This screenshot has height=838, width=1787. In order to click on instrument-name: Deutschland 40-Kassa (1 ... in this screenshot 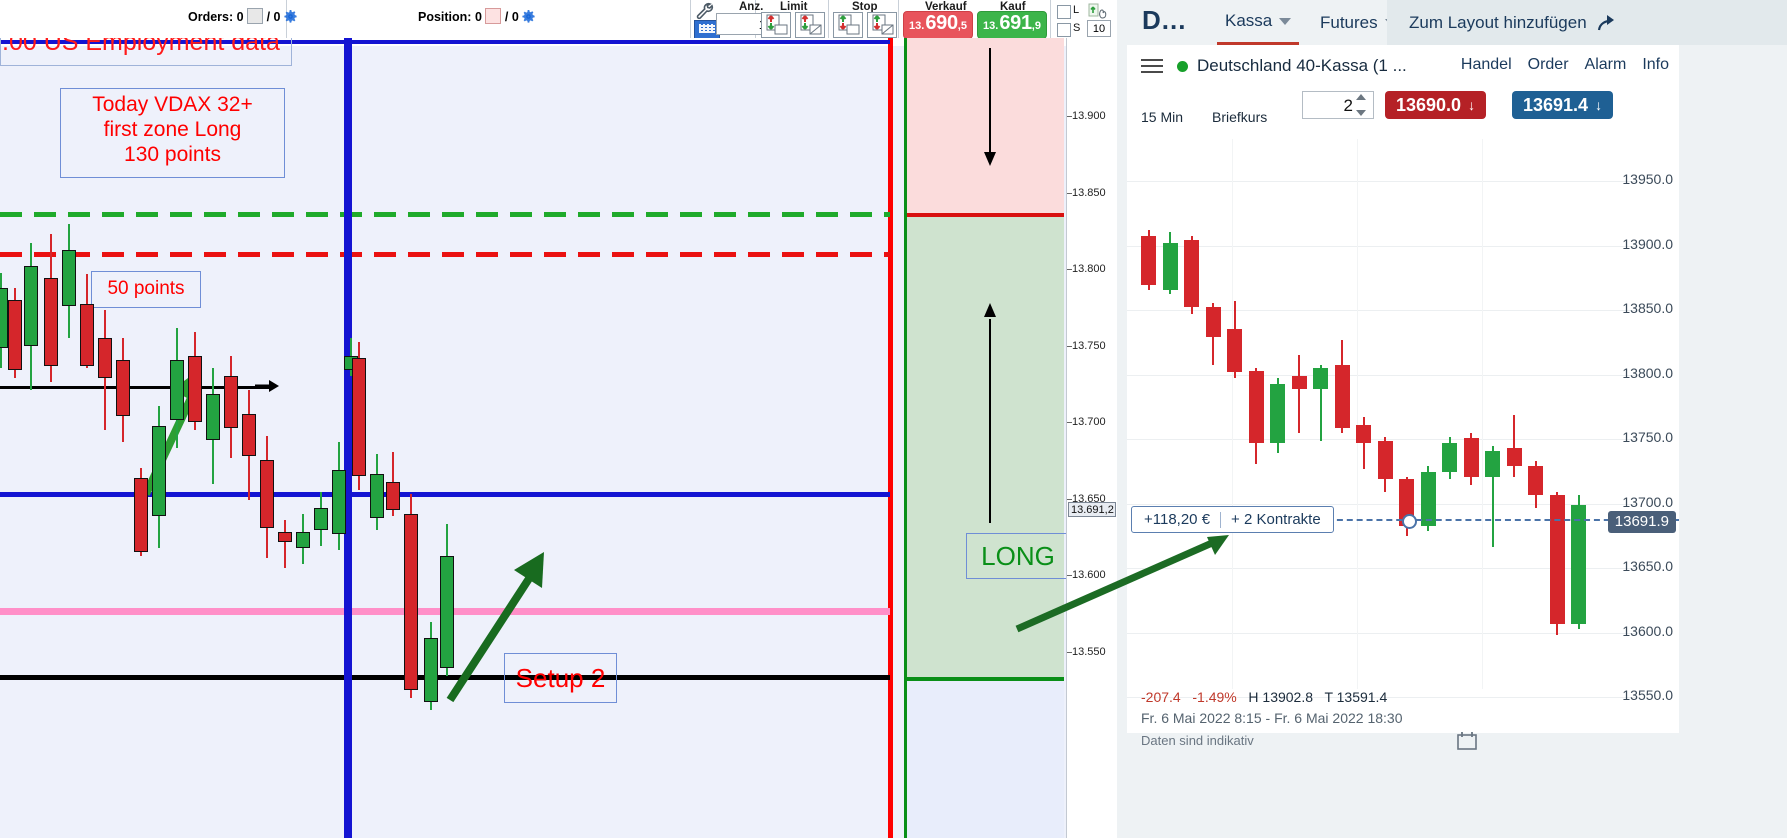, I will do `click(1302, 65)`.